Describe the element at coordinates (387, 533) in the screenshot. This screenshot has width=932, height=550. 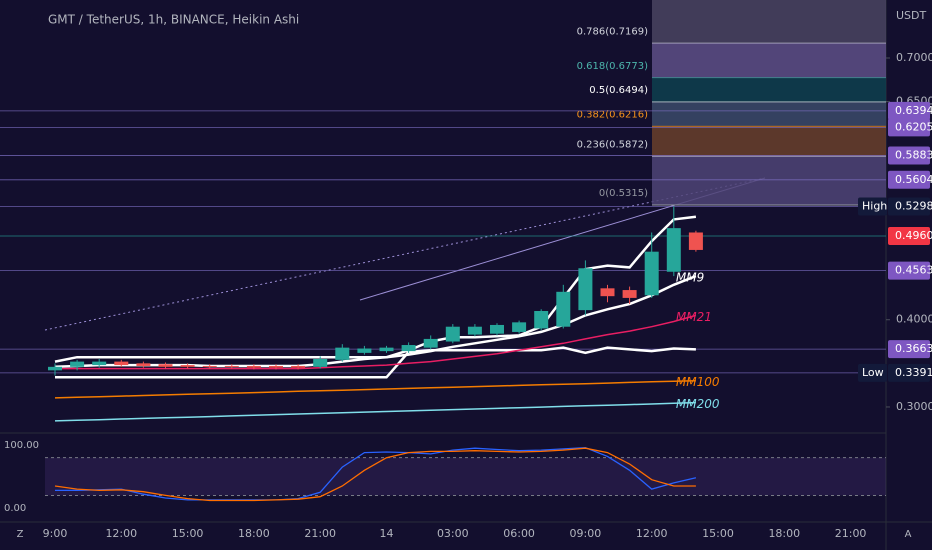
I see `x-tick-label: 14` at that location.